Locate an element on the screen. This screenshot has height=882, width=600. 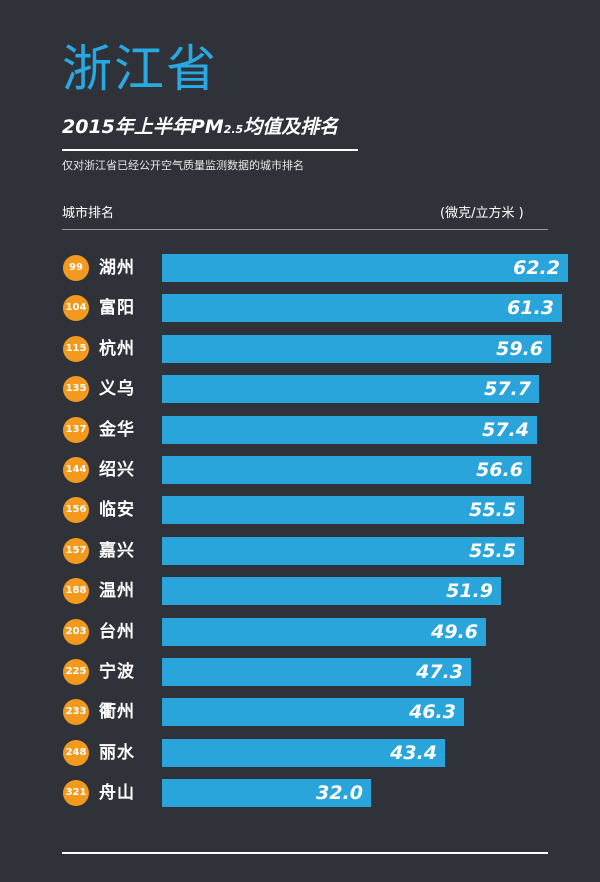
chart-title-main: 2015年上半年PM is located at coordinates (143, 127).